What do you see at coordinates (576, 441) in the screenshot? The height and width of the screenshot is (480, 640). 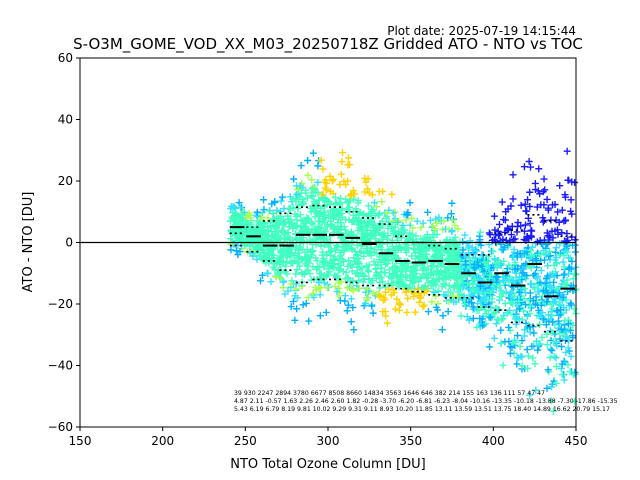 I see `x-tick-label: 450` at bounding box center [576, 441].